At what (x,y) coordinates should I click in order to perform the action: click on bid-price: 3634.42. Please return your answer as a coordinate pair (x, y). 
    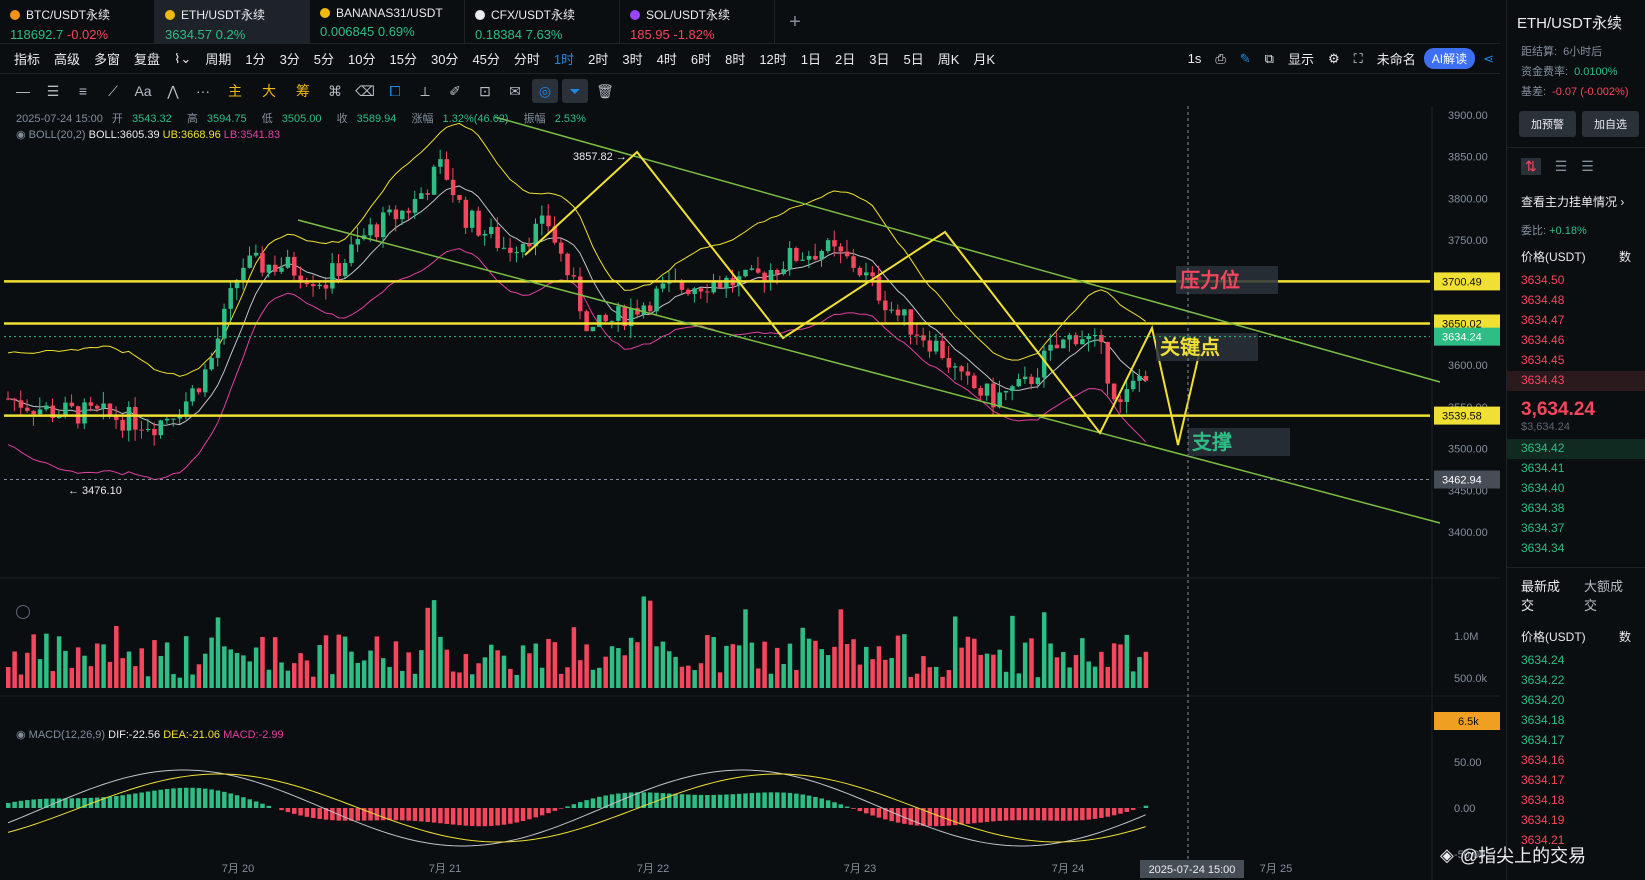
    Looking at the image, I should click on (1576, 449).